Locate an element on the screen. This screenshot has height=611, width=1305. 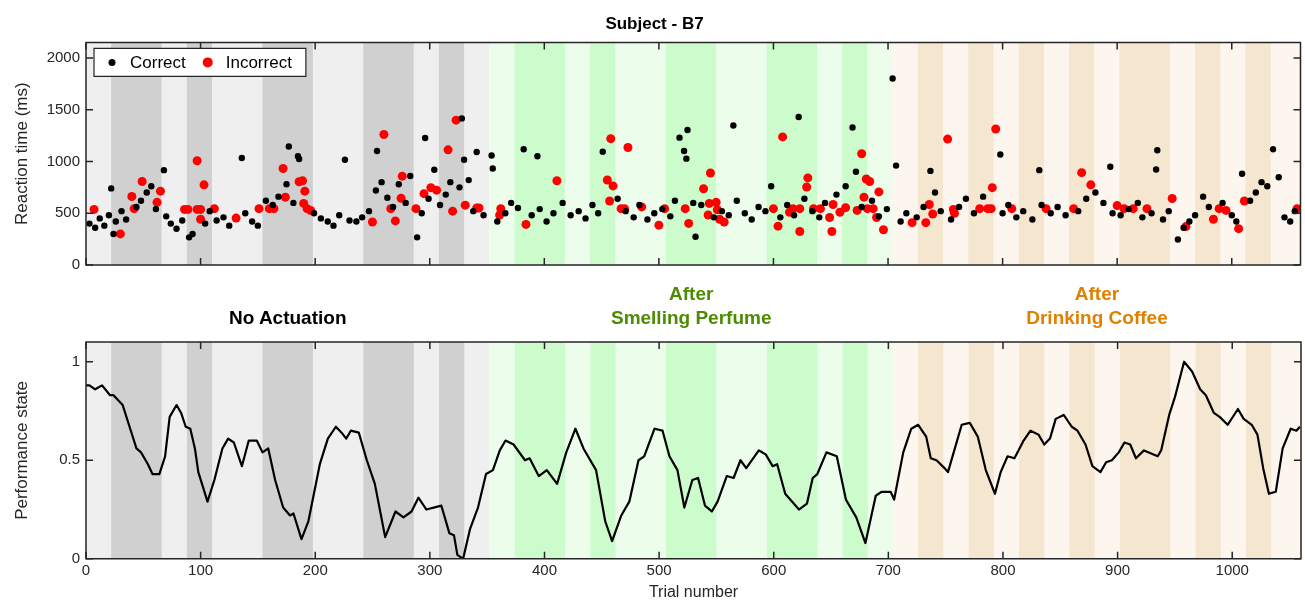
band-label: After Smelling Perfume is located at coordinates (691, 305).